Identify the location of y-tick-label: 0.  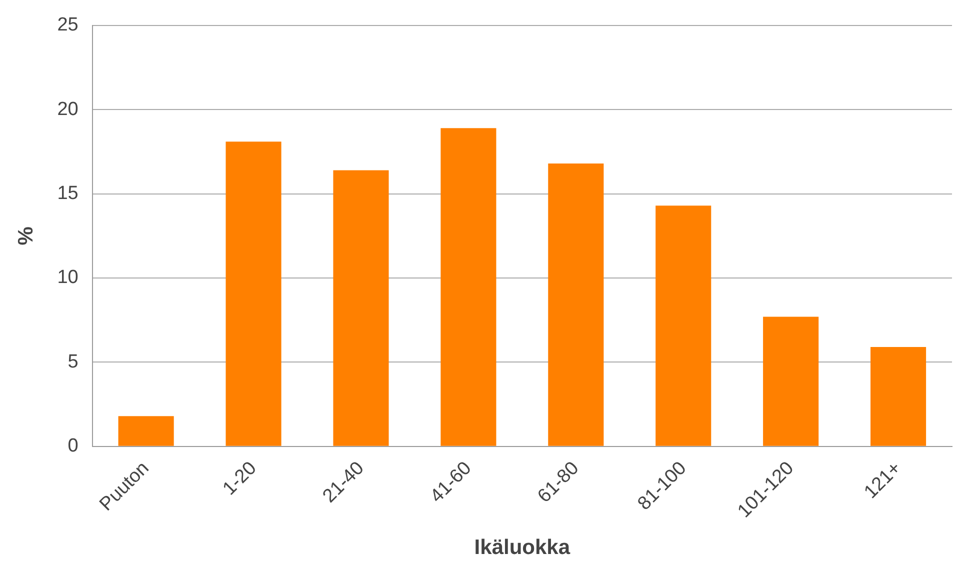
(73, 446).